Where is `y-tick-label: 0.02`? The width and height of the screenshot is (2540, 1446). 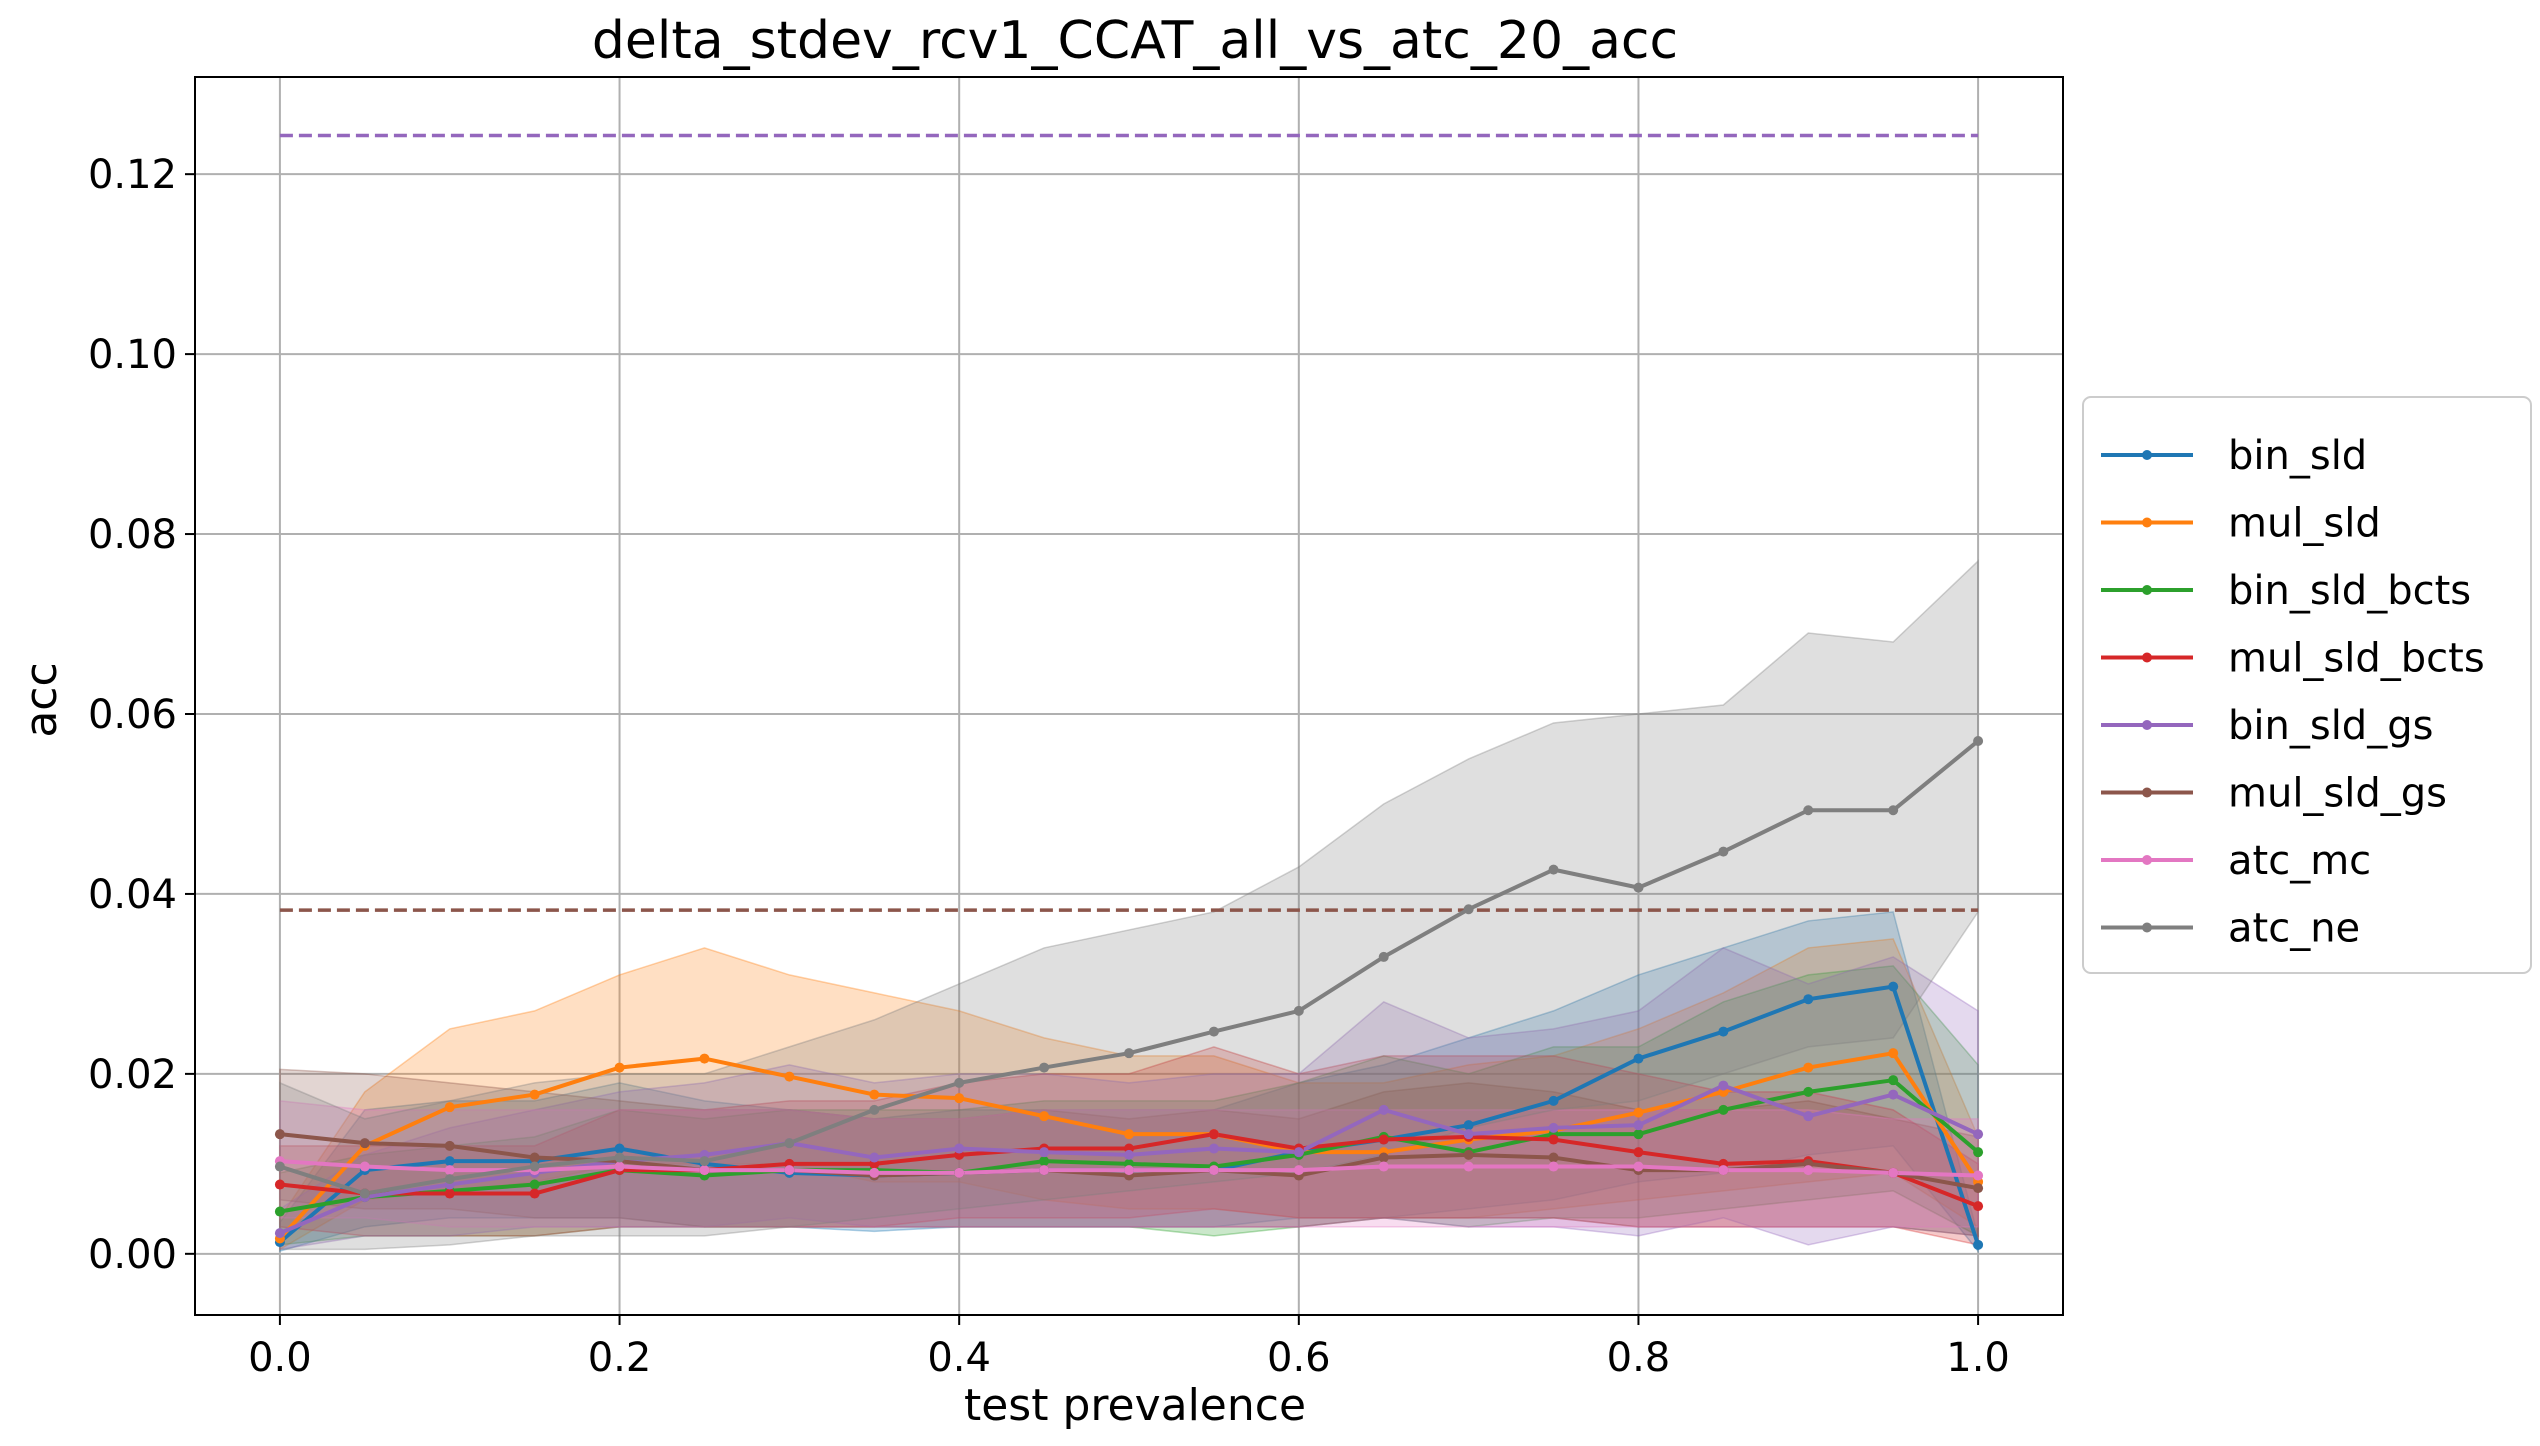
y-tick-label: 0.02 is located at coordinates (132, 1075).